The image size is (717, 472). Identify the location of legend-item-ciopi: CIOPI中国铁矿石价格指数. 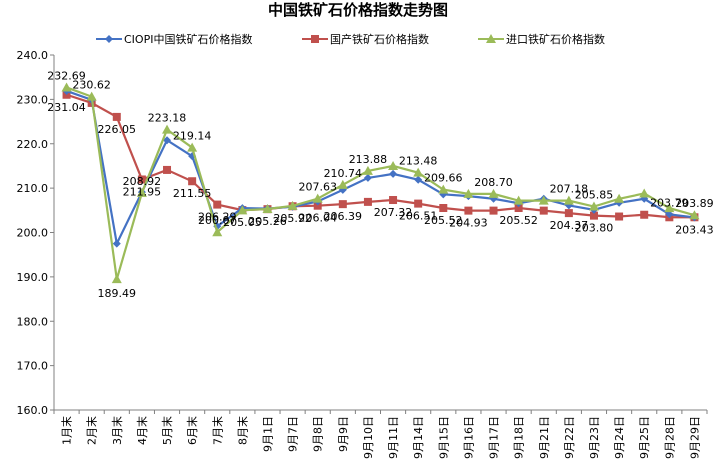
(174, 39).